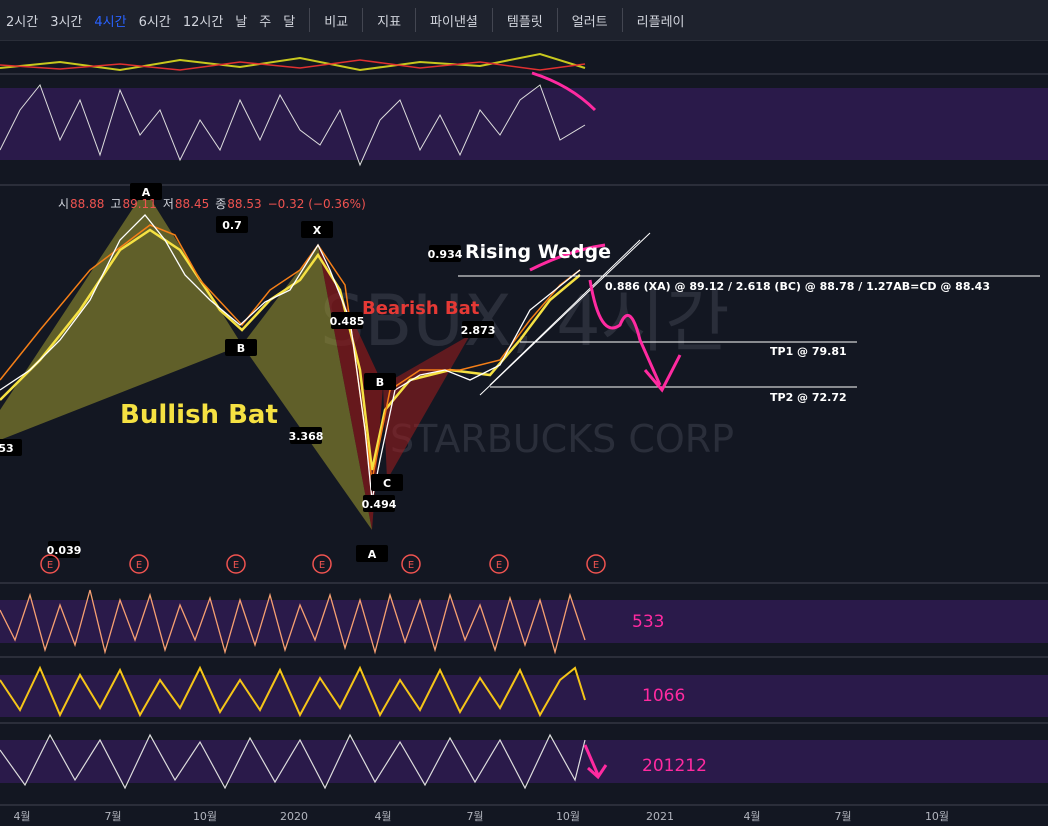  I want to click on point-label: A, so click(372, 554).